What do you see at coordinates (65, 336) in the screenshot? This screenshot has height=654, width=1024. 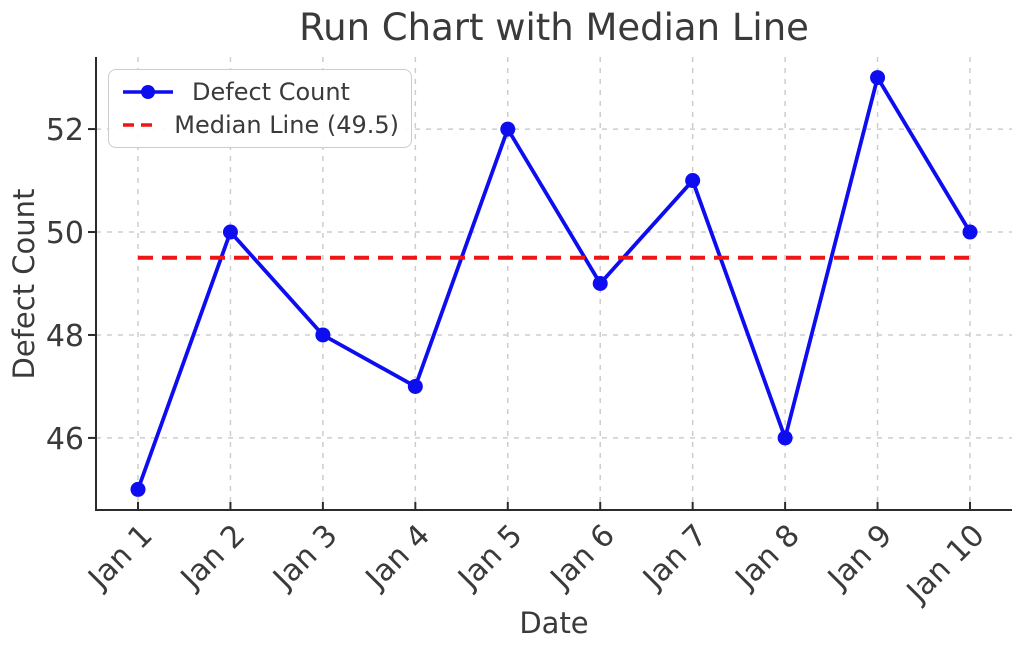 I see `y-tick-label: 48` at bounding box center [65, 336].